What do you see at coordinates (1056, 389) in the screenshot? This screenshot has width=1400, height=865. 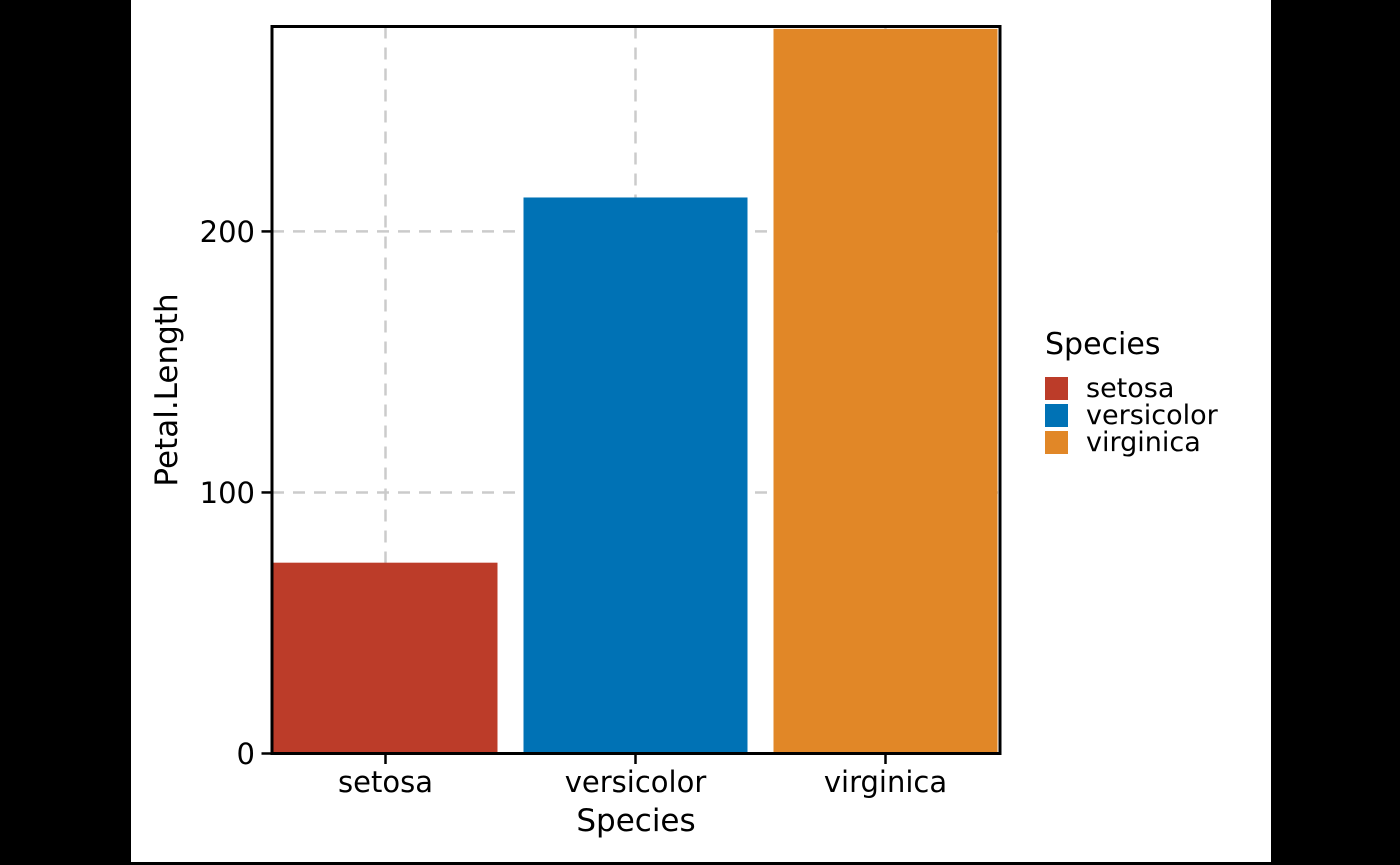 I see `legend-swatch-setosa` at bounding box center [1056, 389].